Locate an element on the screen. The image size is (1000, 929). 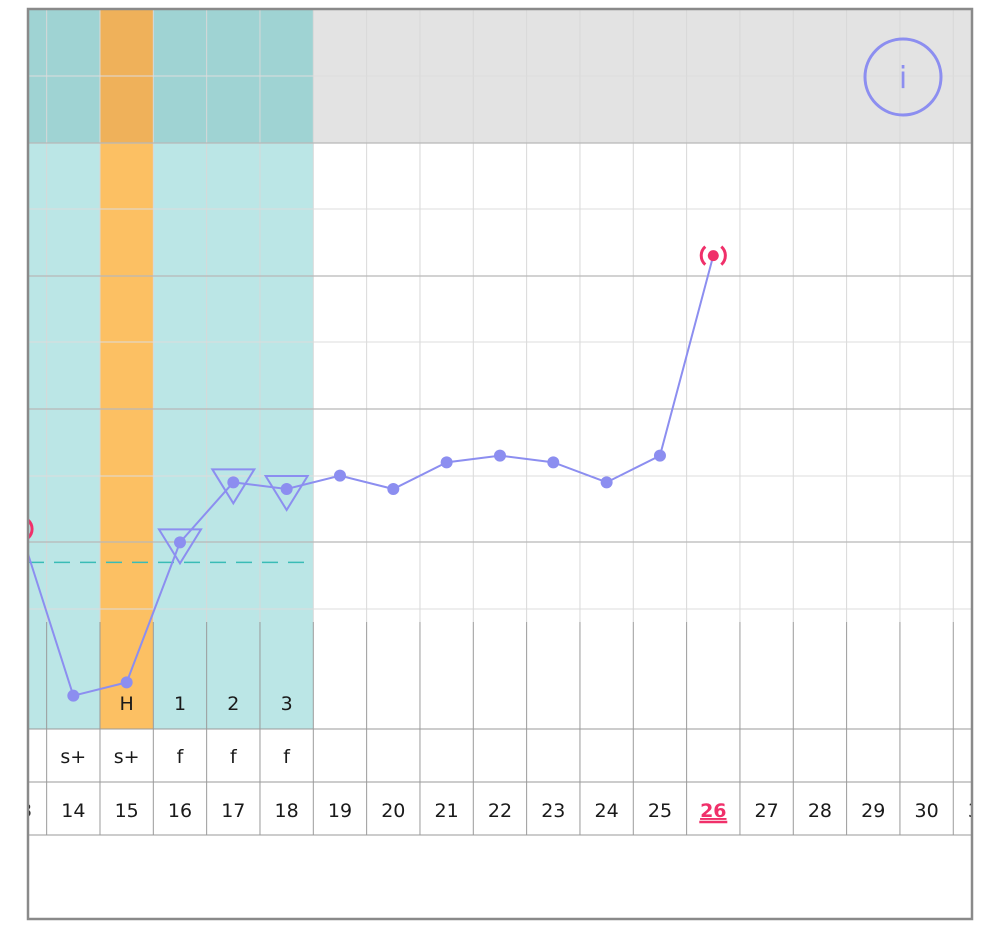
cycle-day-label: 29 is located at coordinates (873, 811).